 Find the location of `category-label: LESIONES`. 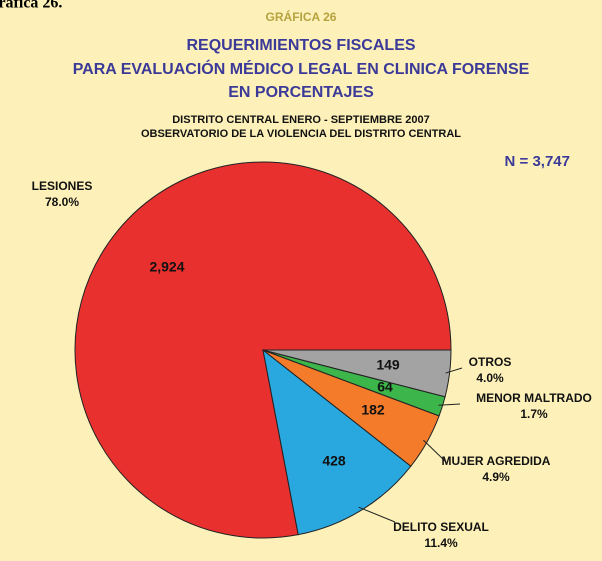

category-label: LESIONES is located at coordinates (62, 186).